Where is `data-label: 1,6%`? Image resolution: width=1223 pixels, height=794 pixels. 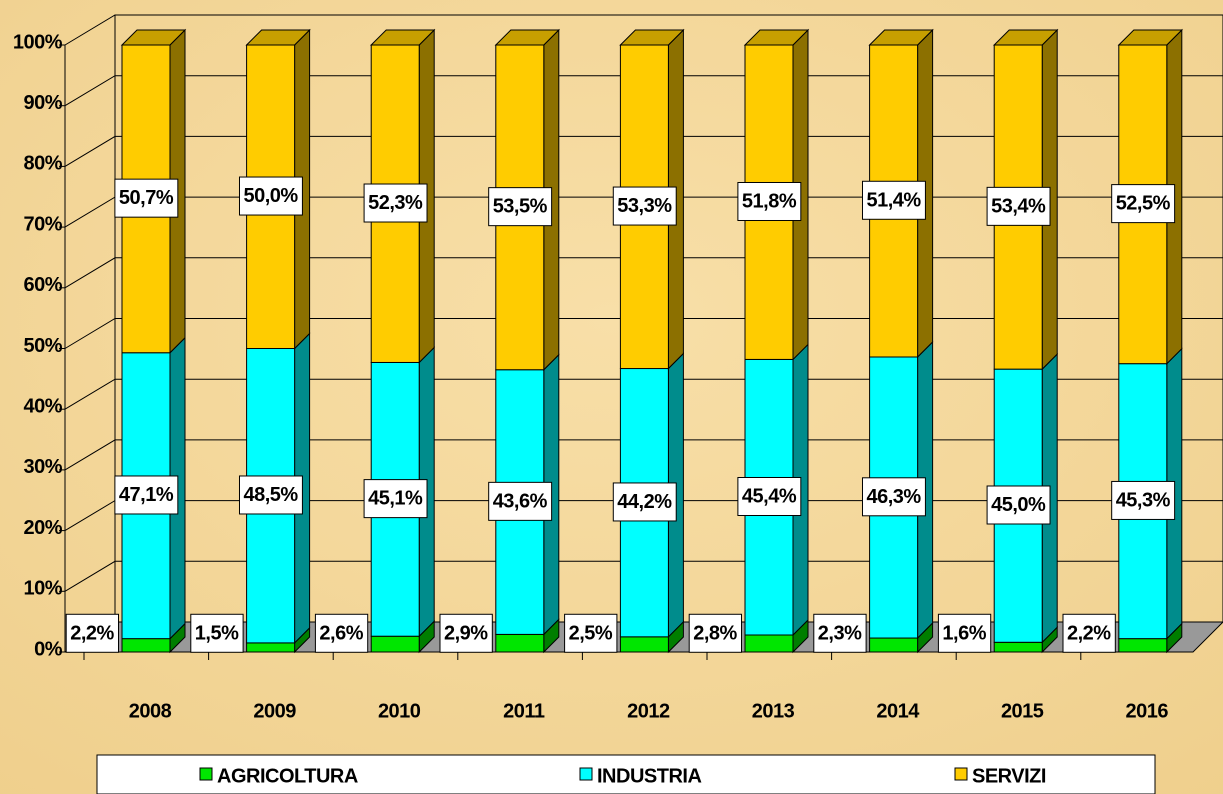 data-label: 1,6% is located at coordinates (964, 633).